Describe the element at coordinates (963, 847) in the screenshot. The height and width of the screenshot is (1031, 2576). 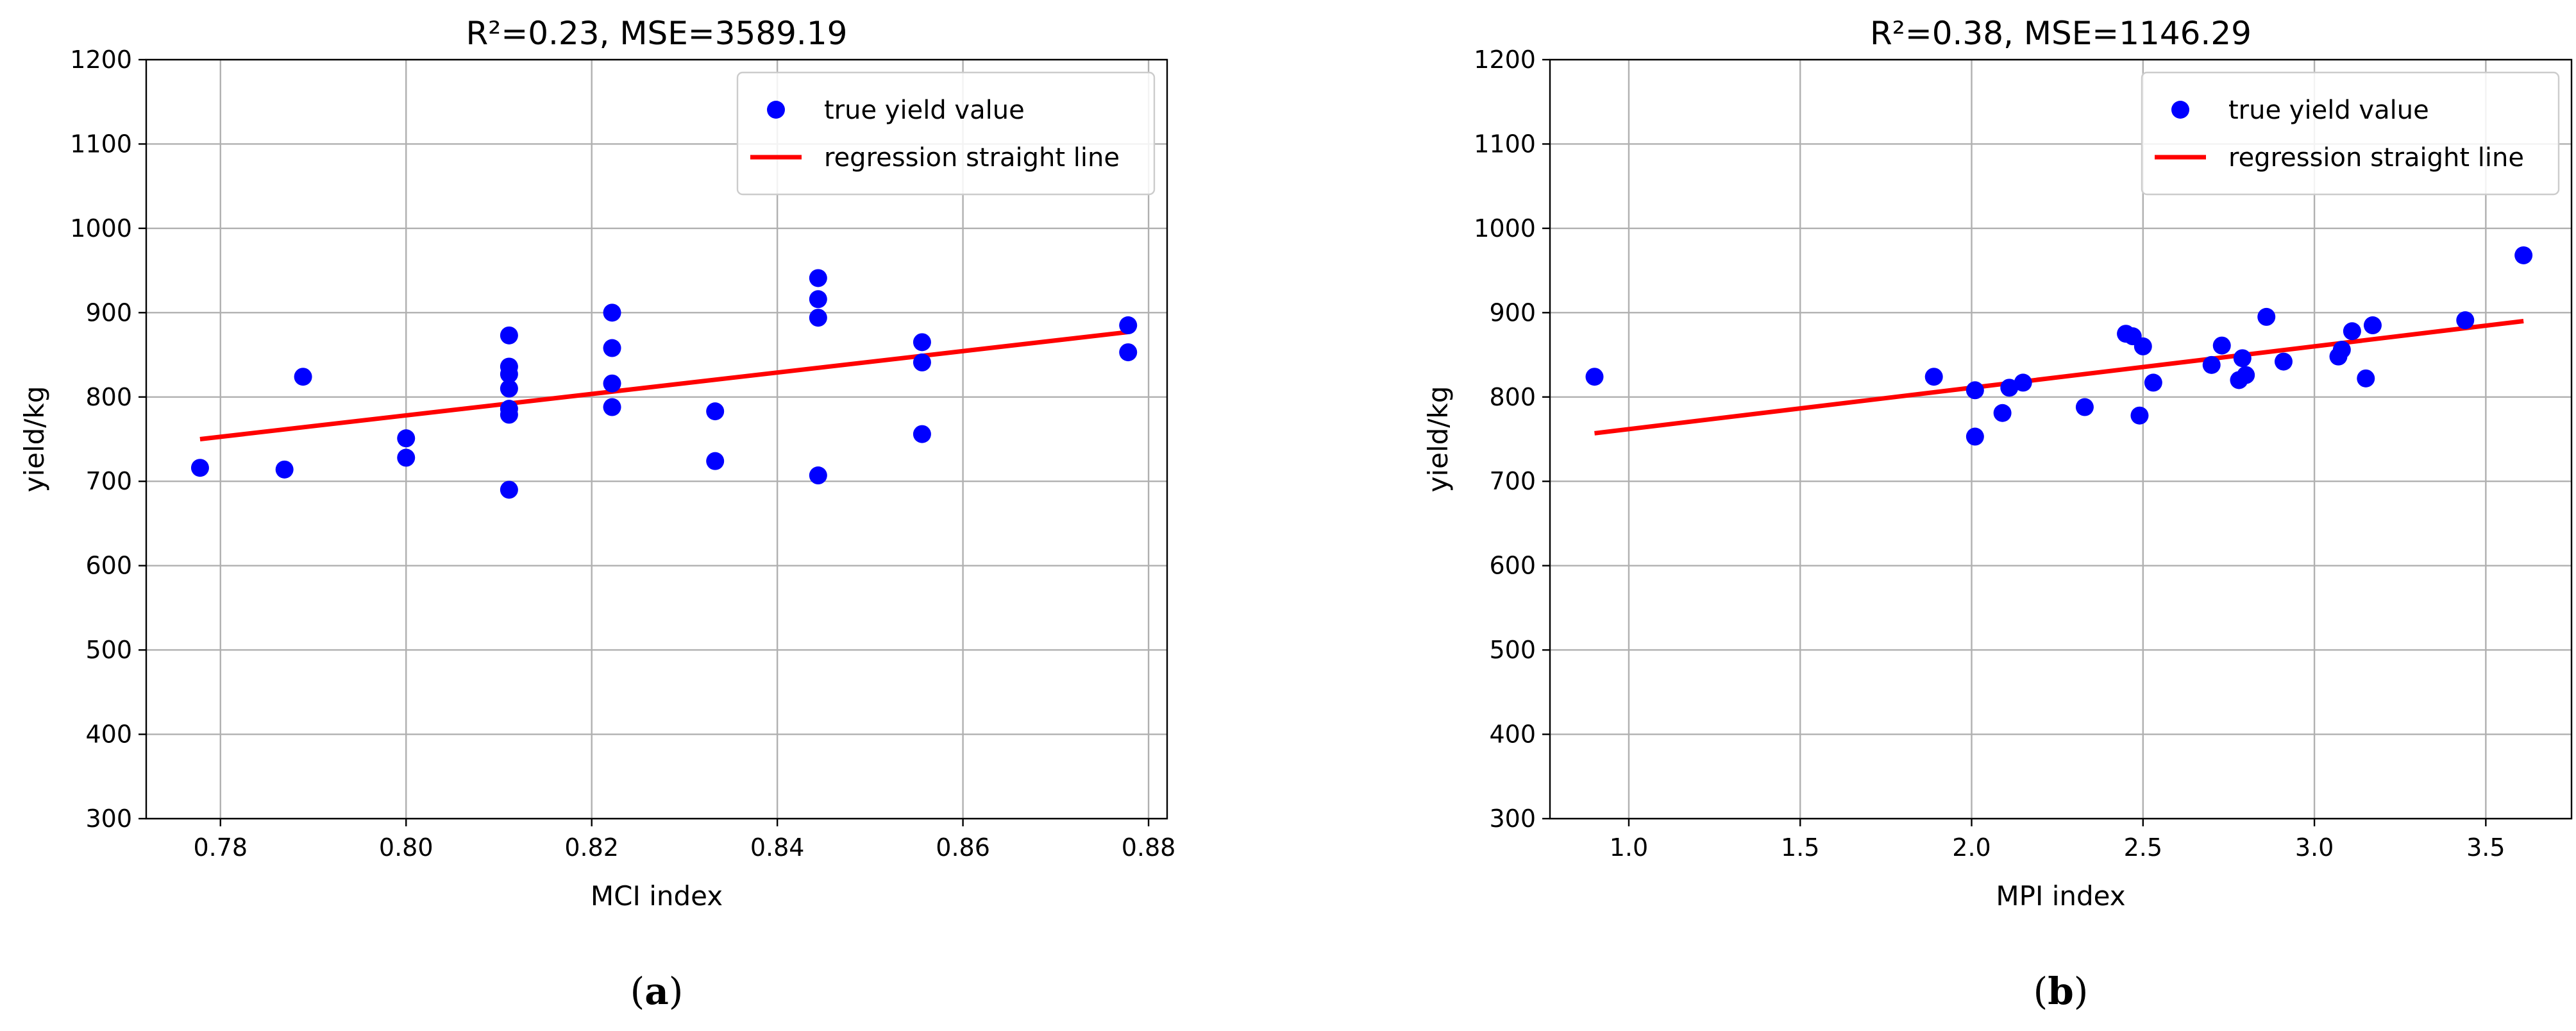
I see `x-tick-label: 0.86` at that location.